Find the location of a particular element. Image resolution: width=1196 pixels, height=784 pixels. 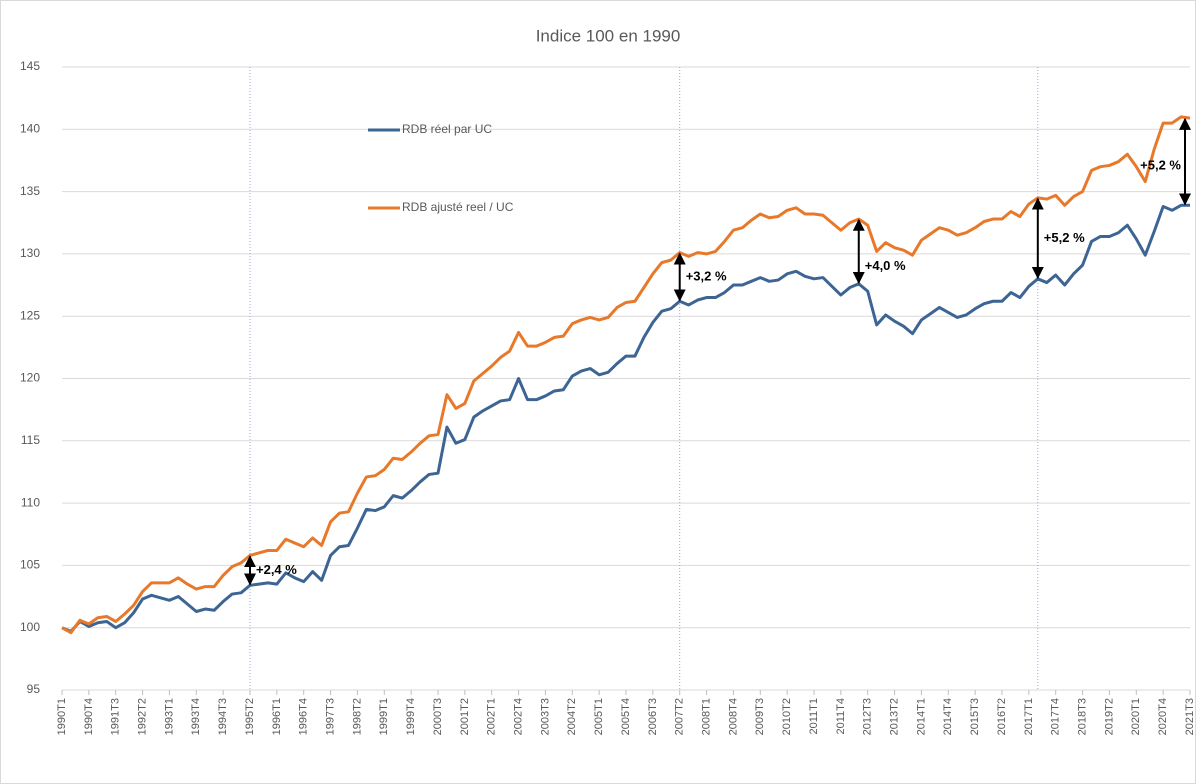

y-tick-label: 130 is located at coordinates (30, 253).